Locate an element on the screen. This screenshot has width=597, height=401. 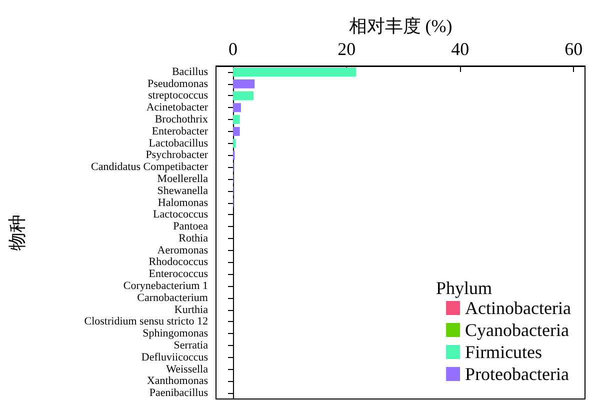
y-tick-label: Candidatus Competibacter is located at coordinates (149, 167).